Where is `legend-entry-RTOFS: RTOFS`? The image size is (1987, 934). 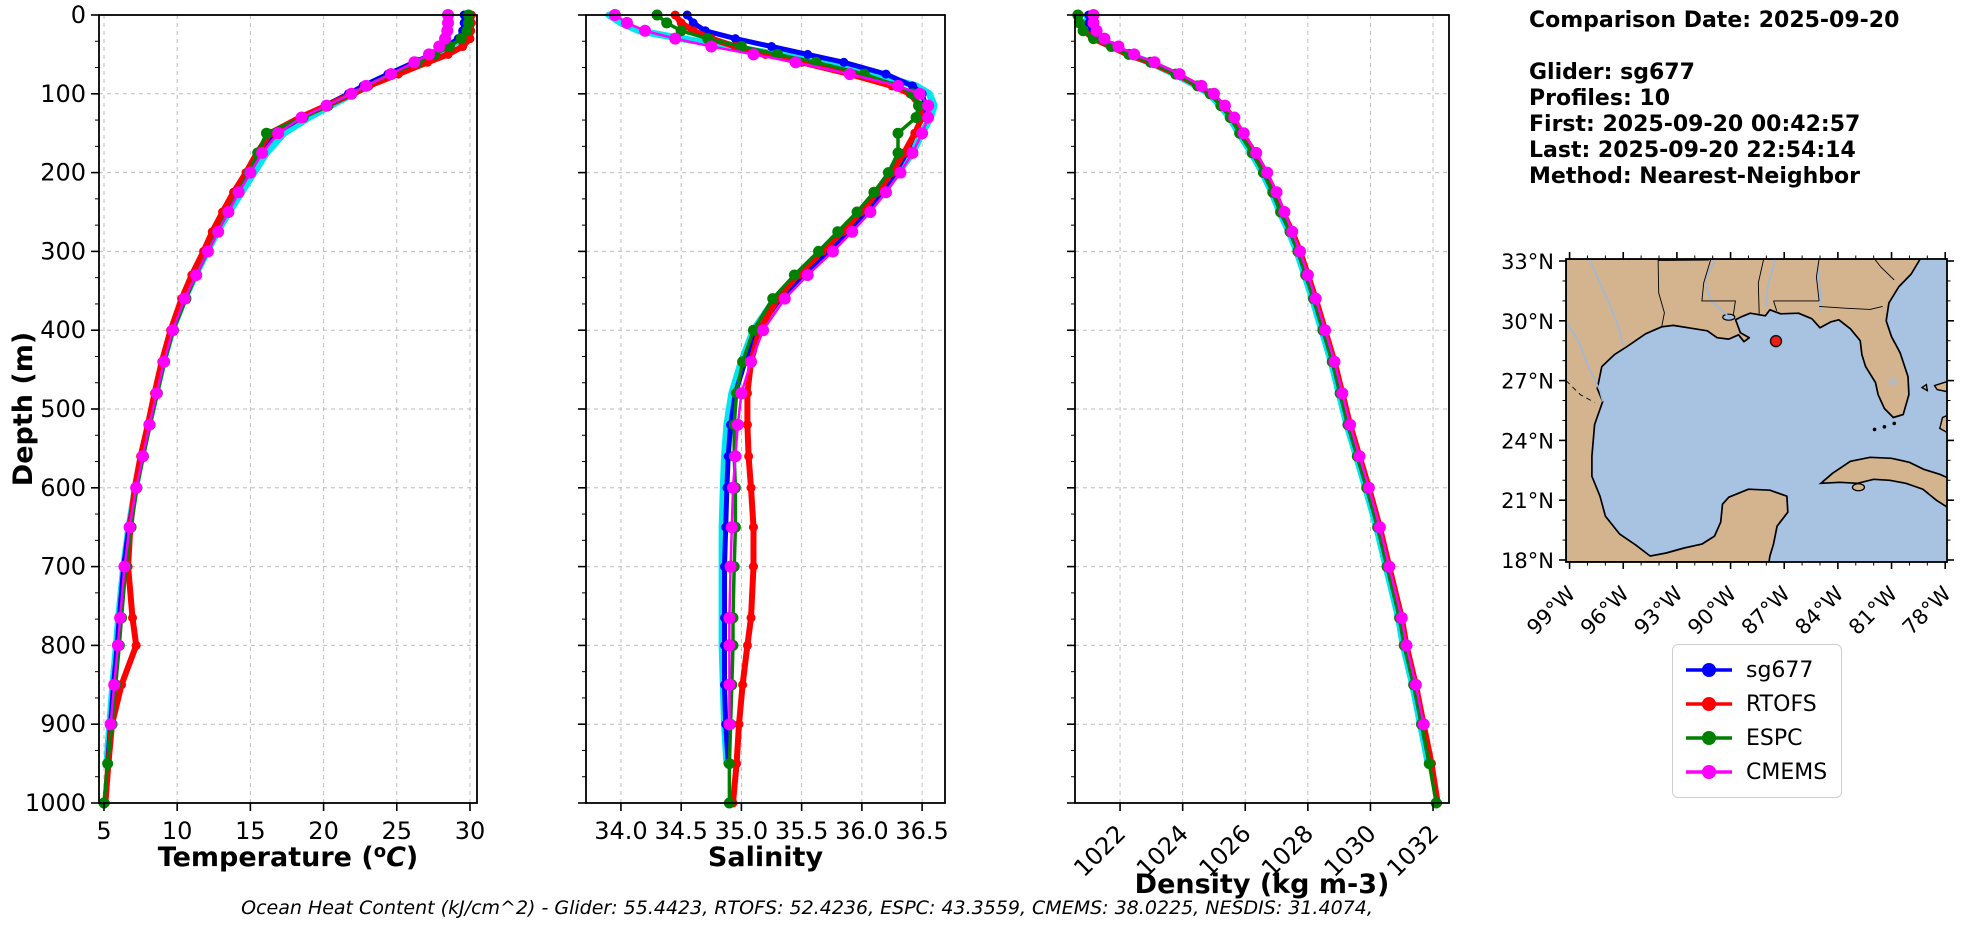 legend-entry-RTOFS: RTOFS is located at coordinates (1755, 704).